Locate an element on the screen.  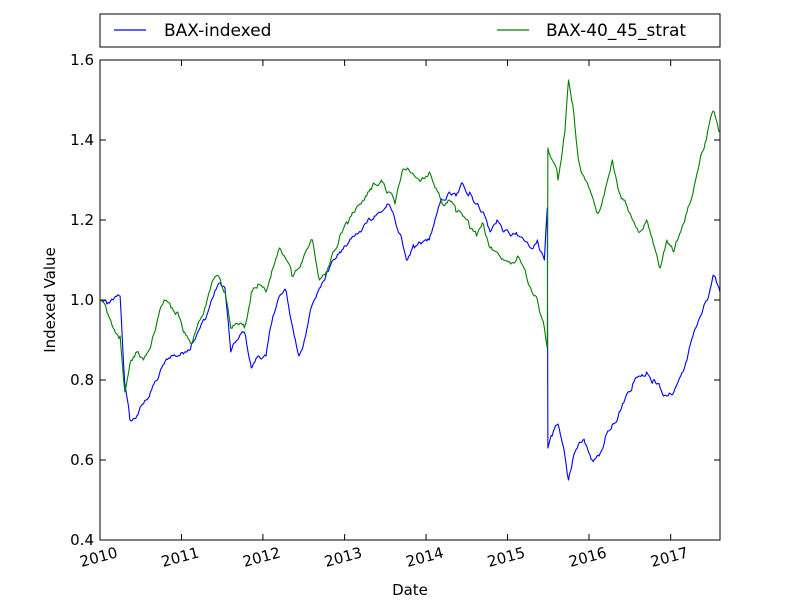
legend: BAX-indexed BAX-40_45_strat is located at coordinates (410, 30).